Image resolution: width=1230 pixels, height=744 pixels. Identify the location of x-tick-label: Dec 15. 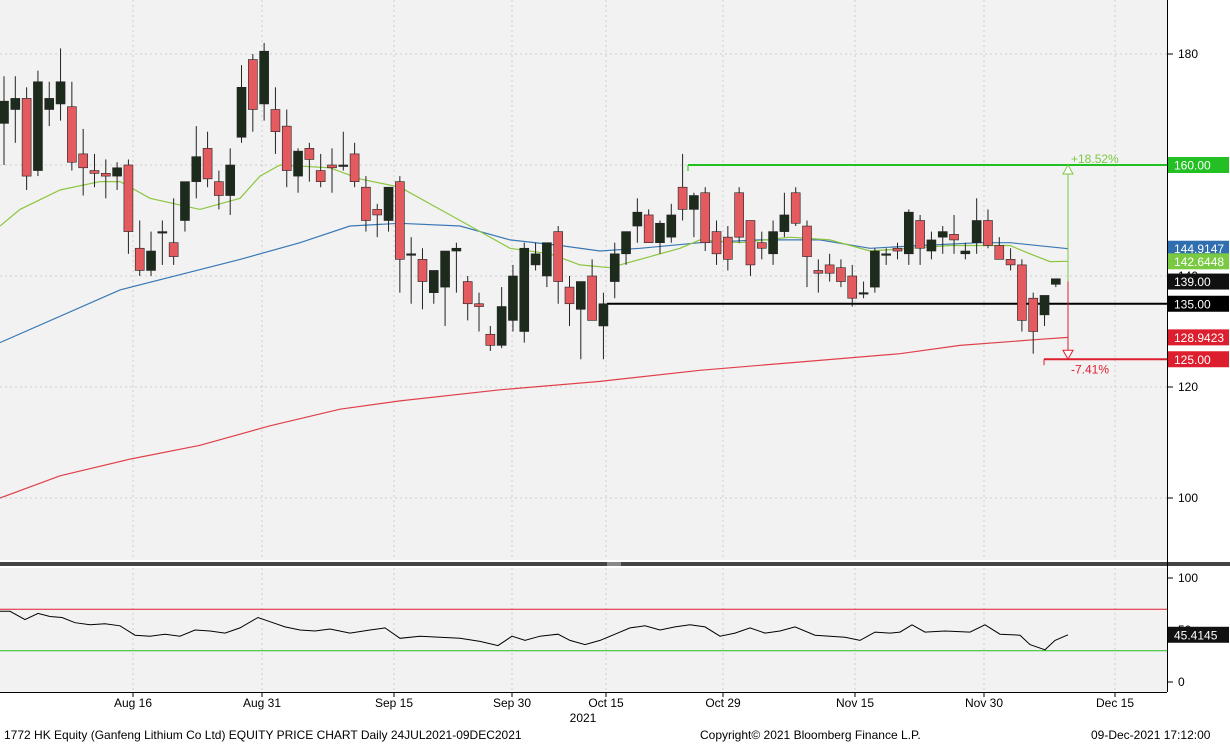
(1115, 703).